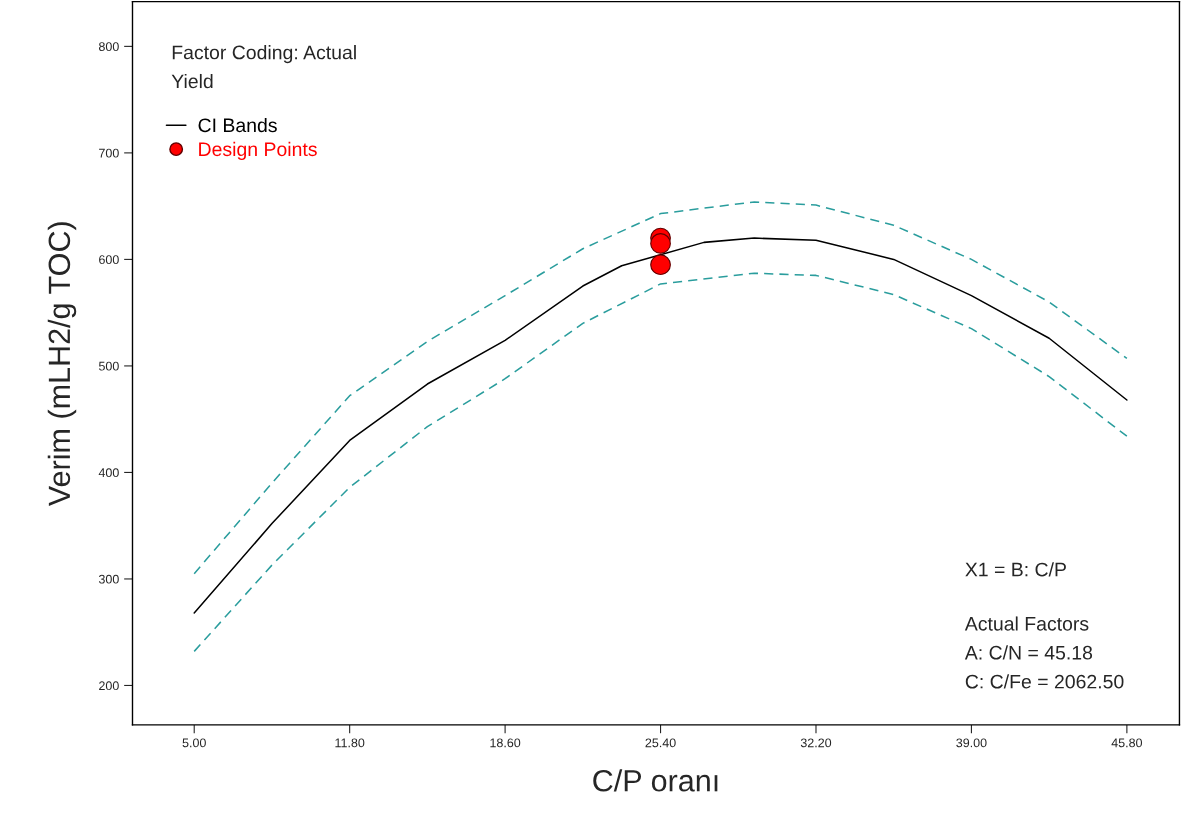 Image resolution: width=1183 pixels, height=820 pixels. I want to click on annotation: Factor Coding: Actual, so click(264, 54).